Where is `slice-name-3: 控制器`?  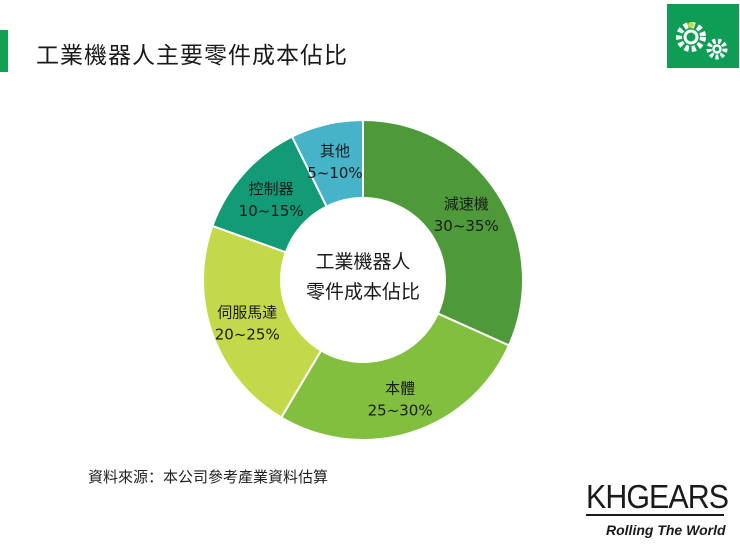
slice-name-3: 控制器 is located at coordinates (271, 189).